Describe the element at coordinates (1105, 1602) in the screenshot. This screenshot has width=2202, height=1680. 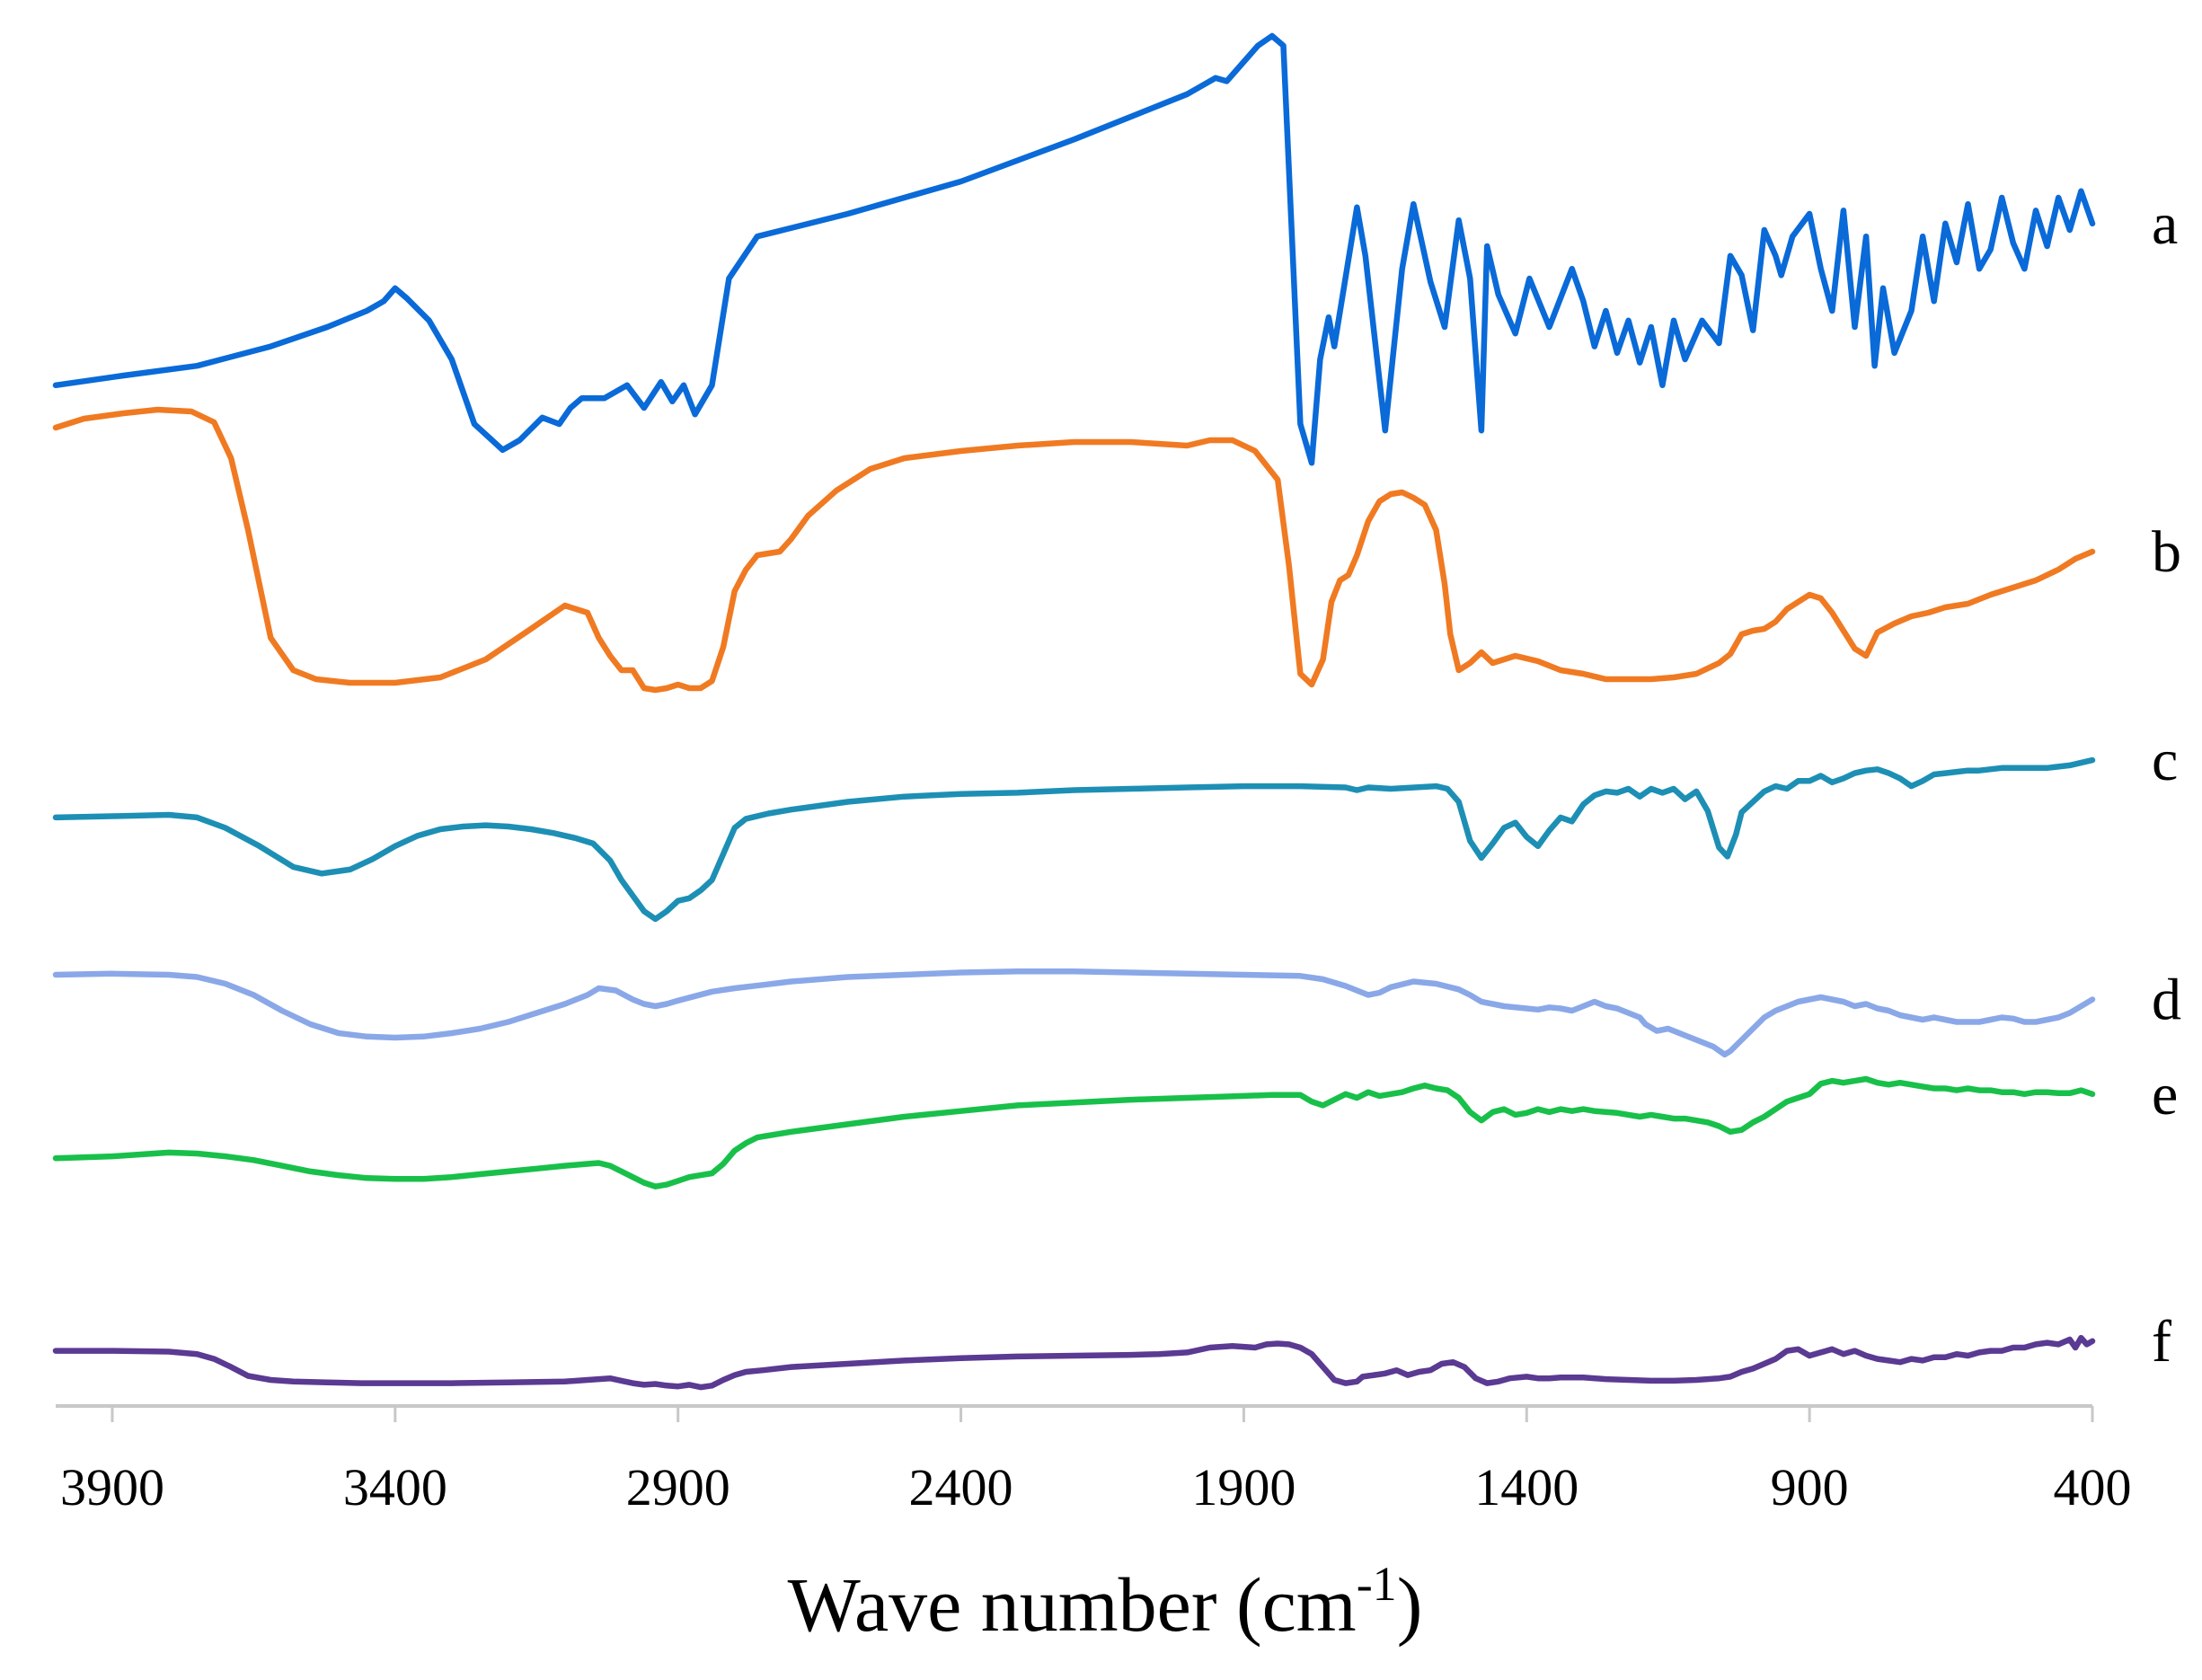
I see `x-axis-title: Wave number (cm-1)` at that location.